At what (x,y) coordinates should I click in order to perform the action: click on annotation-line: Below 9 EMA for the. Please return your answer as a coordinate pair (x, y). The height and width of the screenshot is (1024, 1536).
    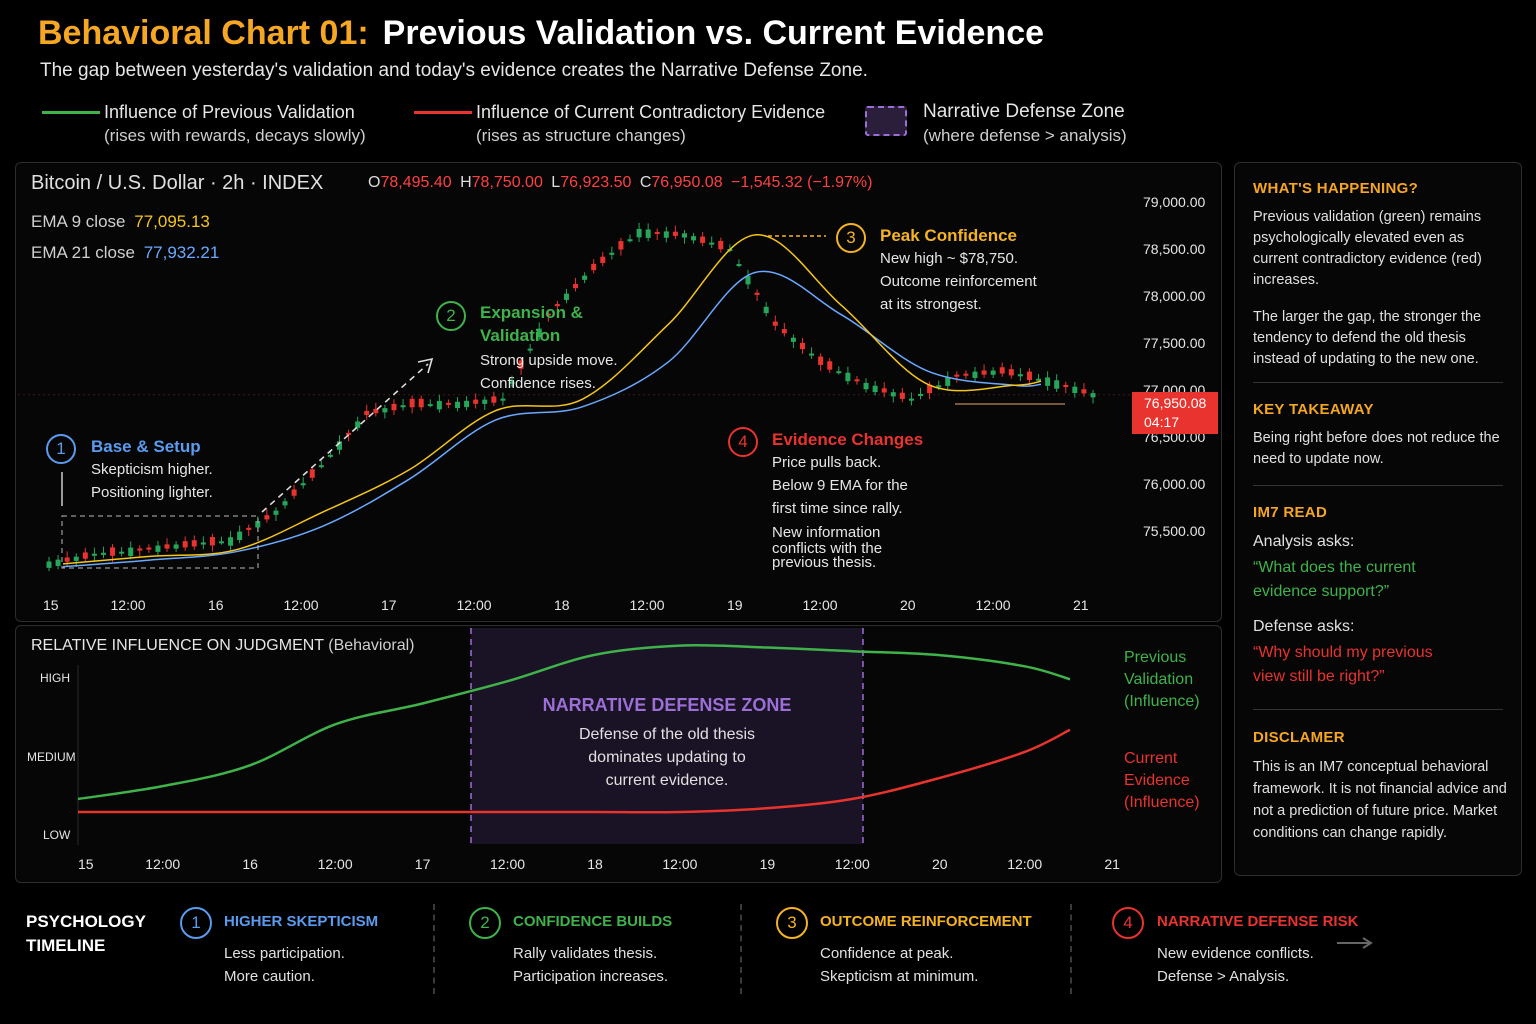
    Looking at the image, I should click on (840, 485).